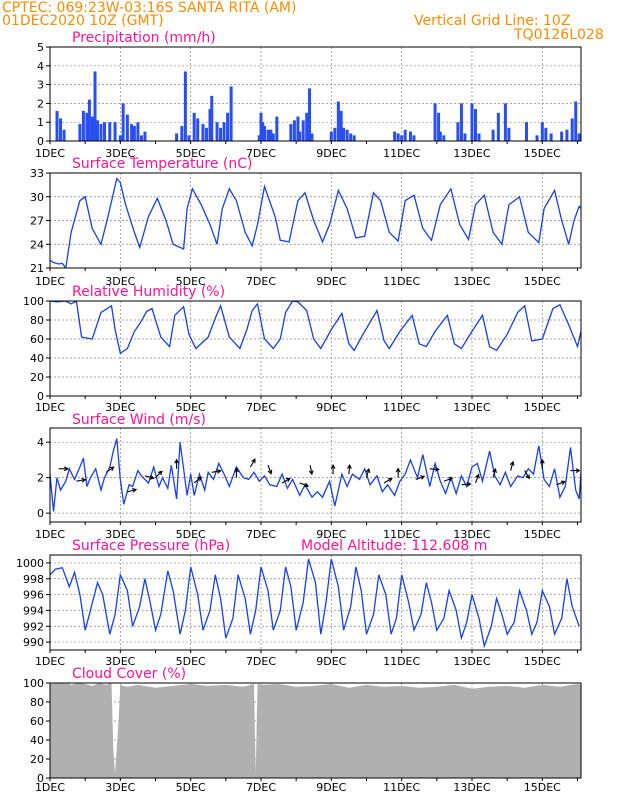 This screenshot has height=800, width=618. Describe the element at coordinates (33, 610) in the screenshot. I see `y-tick-label: 994` at that location.